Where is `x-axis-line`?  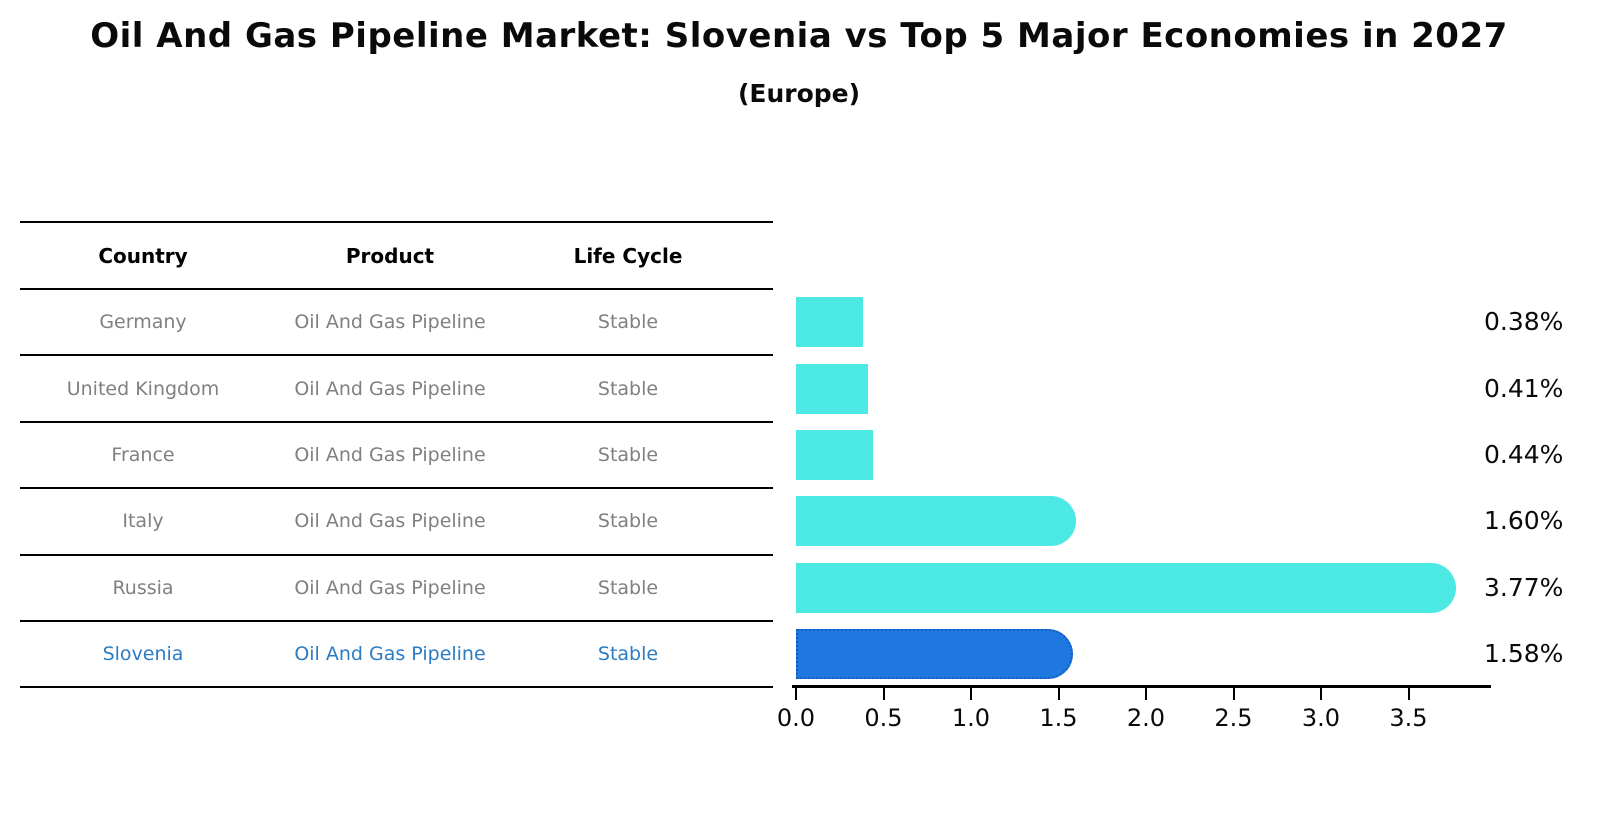 x-axis-line is located at coordinates (1141, 686).